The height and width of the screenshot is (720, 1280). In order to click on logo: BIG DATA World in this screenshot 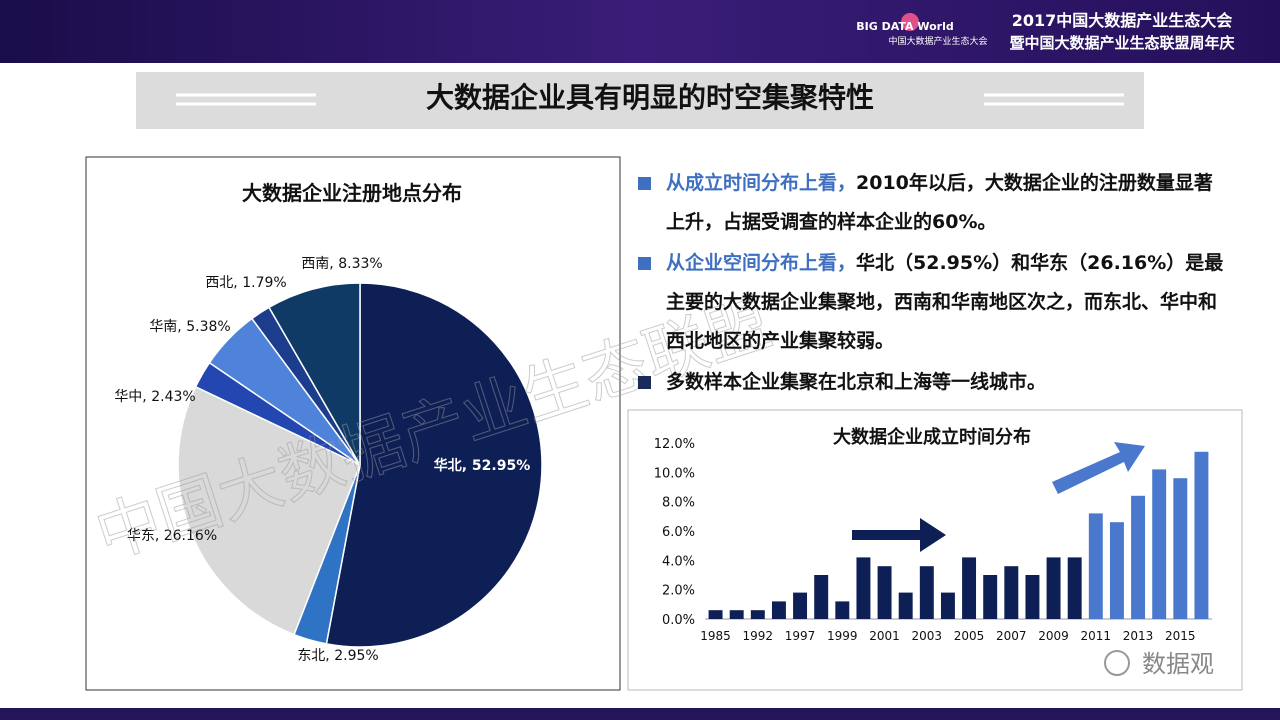, I will do `click(905, 26)`.